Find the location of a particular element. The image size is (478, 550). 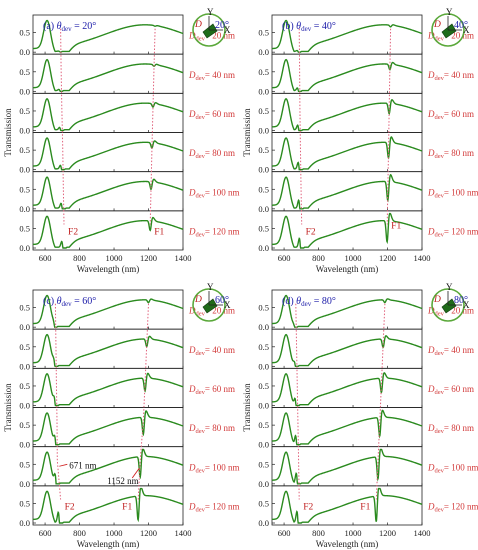

d-value-label: Ddev= 100 nm is located at coordinates (213, 468).